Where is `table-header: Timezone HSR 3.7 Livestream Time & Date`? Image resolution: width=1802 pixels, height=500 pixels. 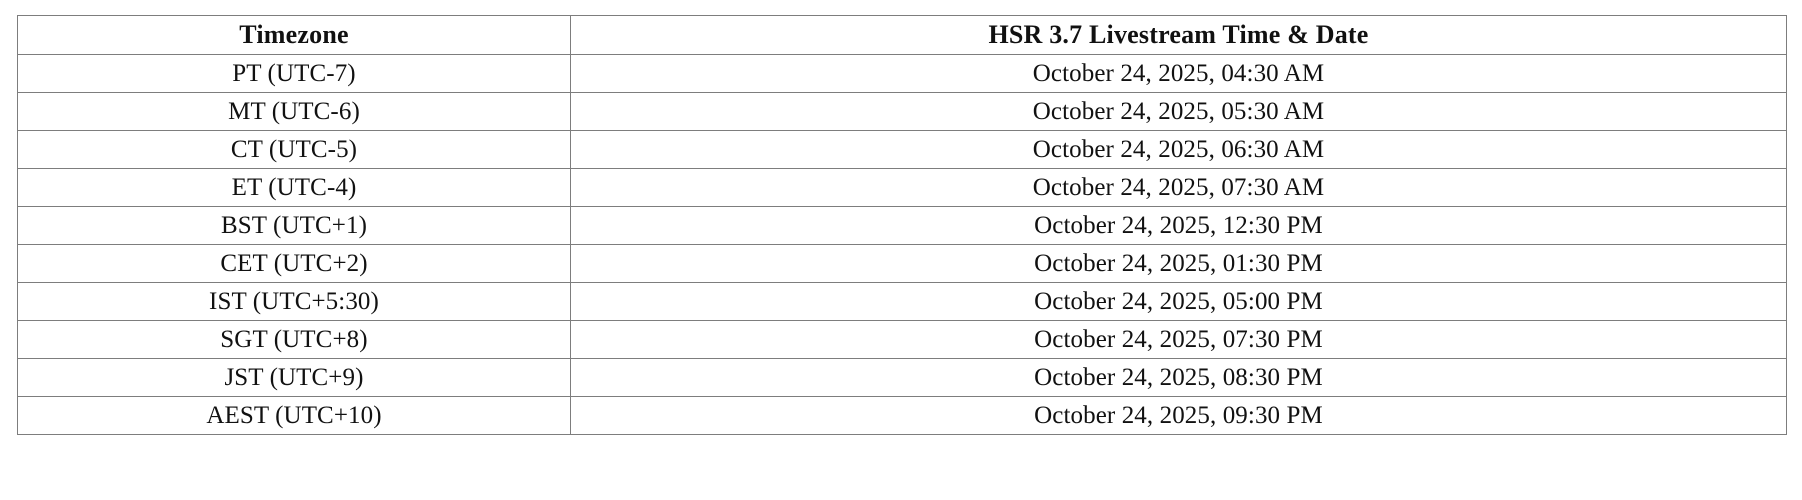
table-header: Timezone HSR 3.7 Livestream Time & Date is located at coordinates (902, 35).